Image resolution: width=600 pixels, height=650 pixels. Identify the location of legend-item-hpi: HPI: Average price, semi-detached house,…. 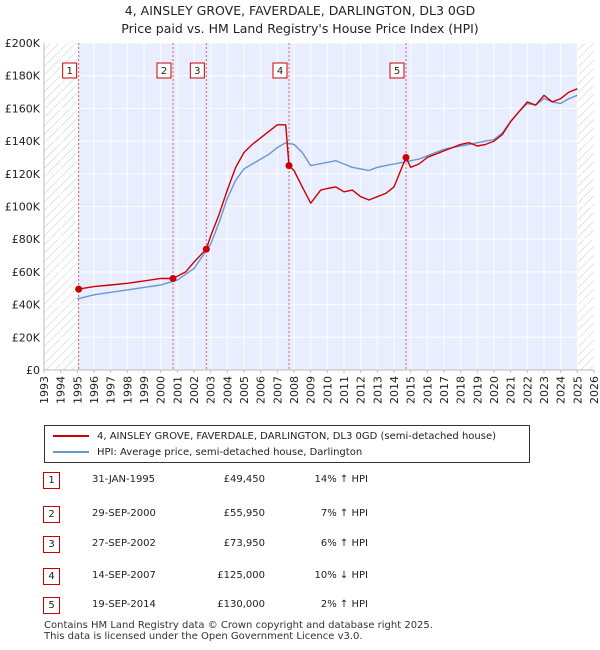
(207, 452).